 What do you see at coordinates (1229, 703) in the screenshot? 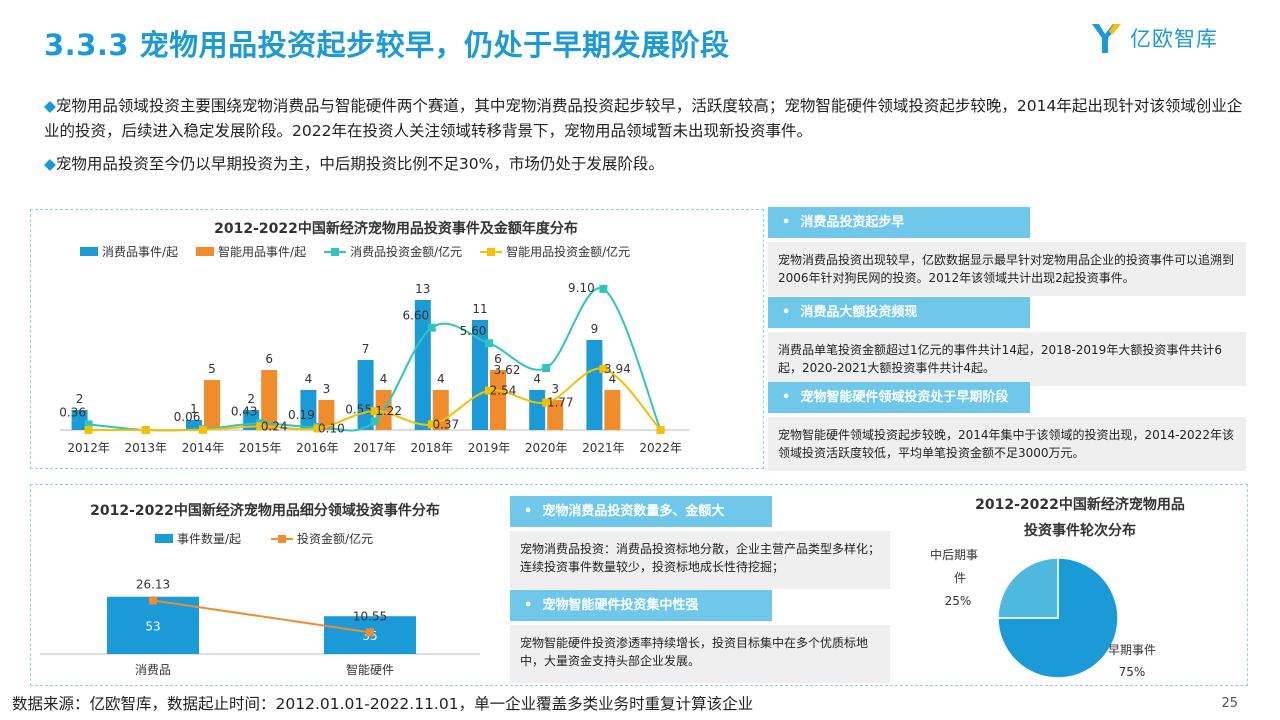
I see `page-number: 25` at bounding box center [1229, 703].